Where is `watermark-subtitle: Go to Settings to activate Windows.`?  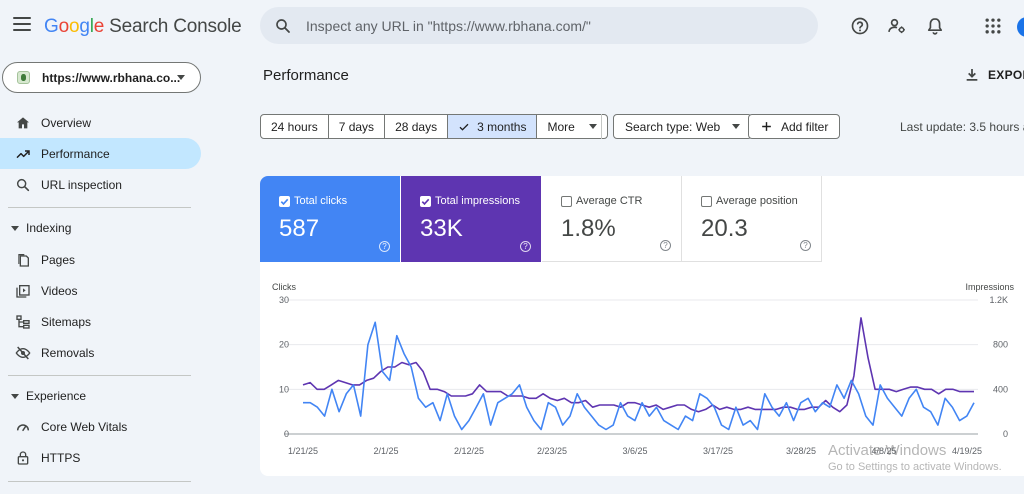
watermark-subtitle: Go to Settings to activate Windows. is located at coordinates (915, 467).